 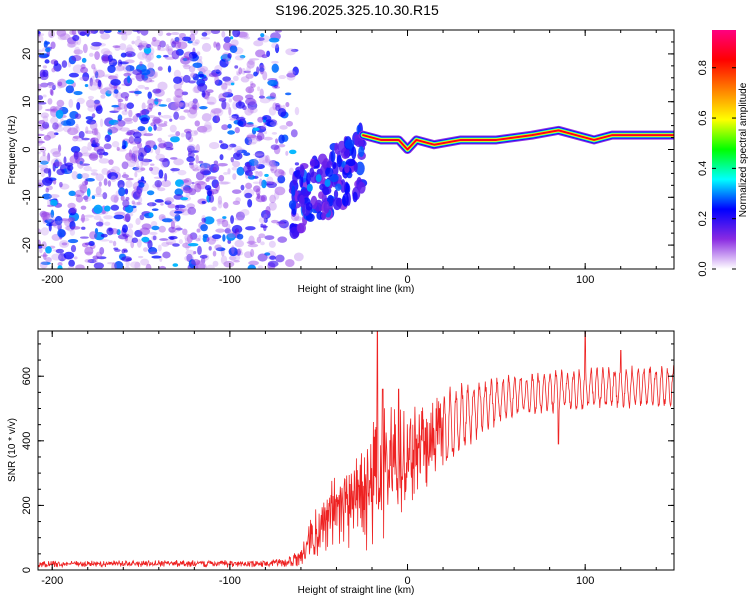 I want to click on transition-peak, so click(x=327, y=182).